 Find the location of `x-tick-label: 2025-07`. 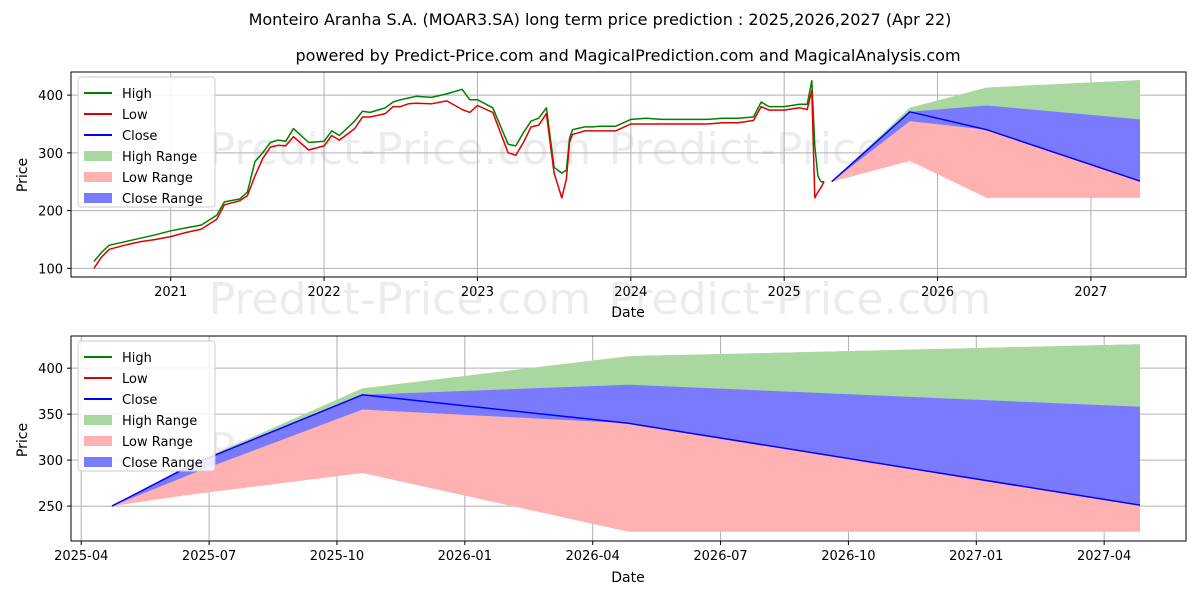

x-tick-label: 2025-07 is located at coordinates (209, 556).